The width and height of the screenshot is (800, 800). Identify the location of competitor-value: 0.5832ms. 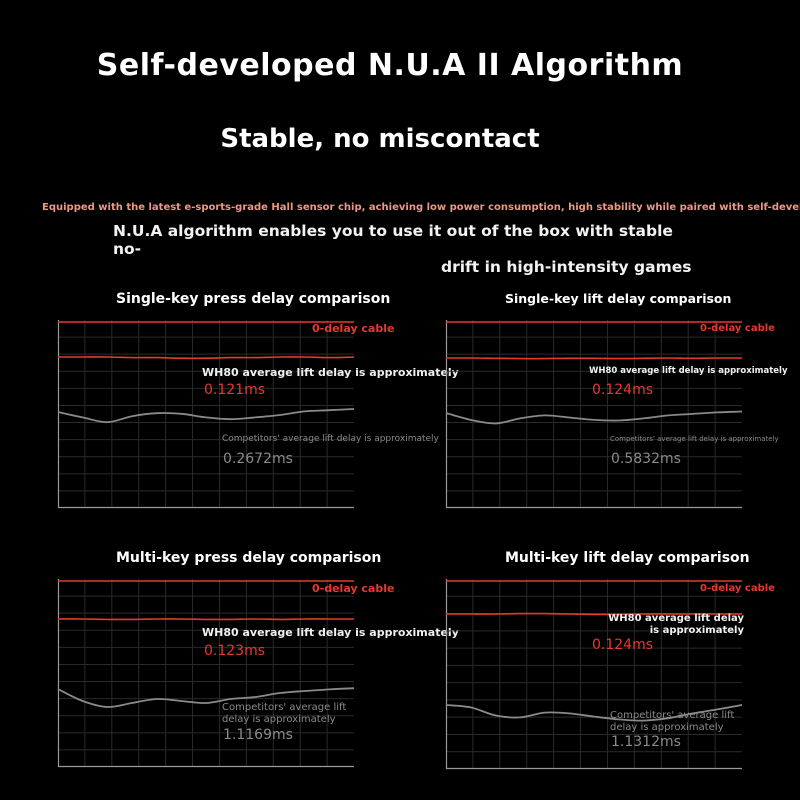
(646, 459).